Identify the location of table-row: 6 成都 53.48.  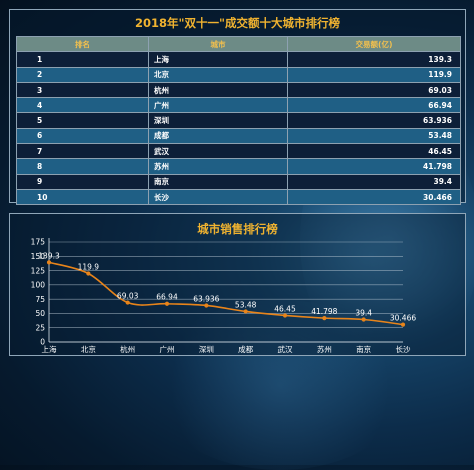
(238, 136).